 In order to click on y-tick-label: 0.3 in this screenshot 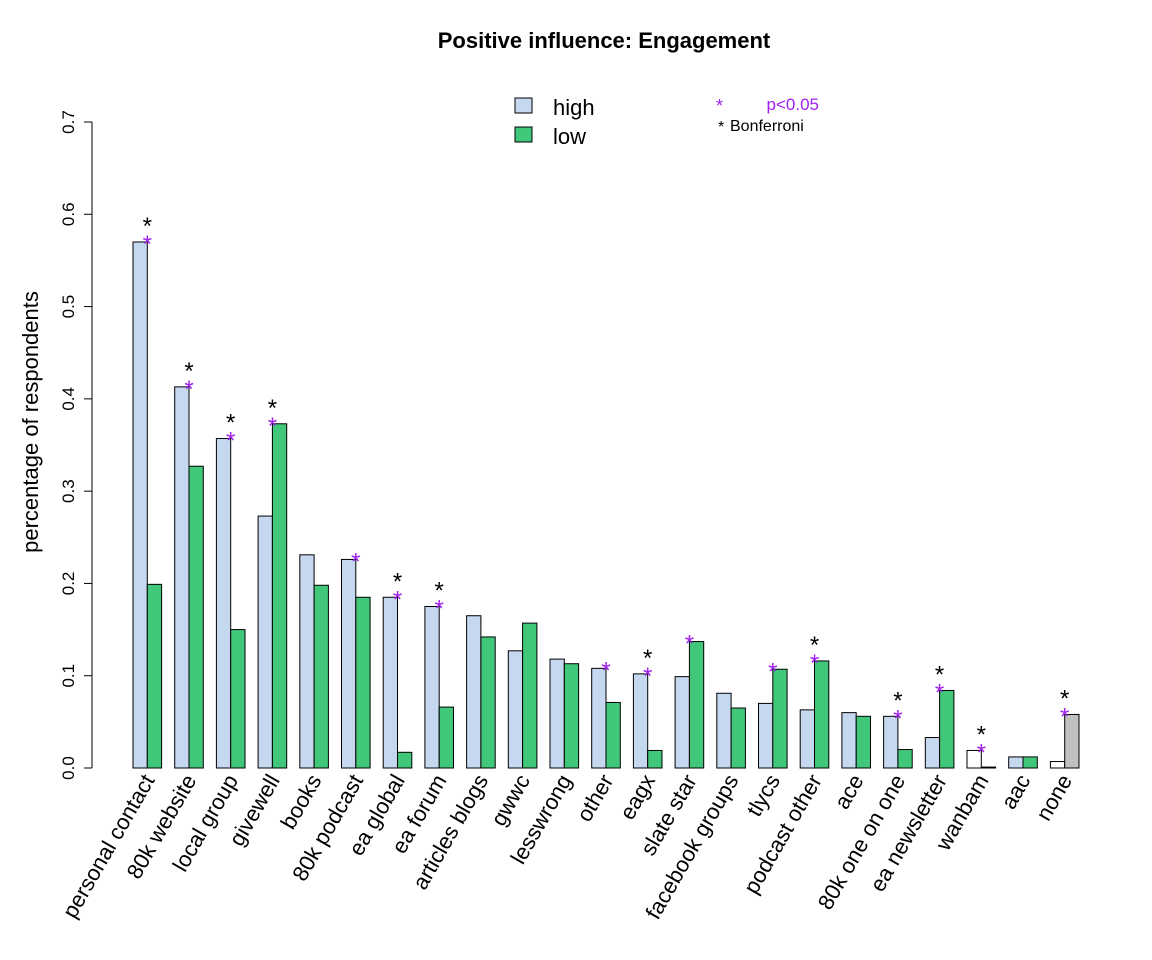, I will do `click(68, 491)`.